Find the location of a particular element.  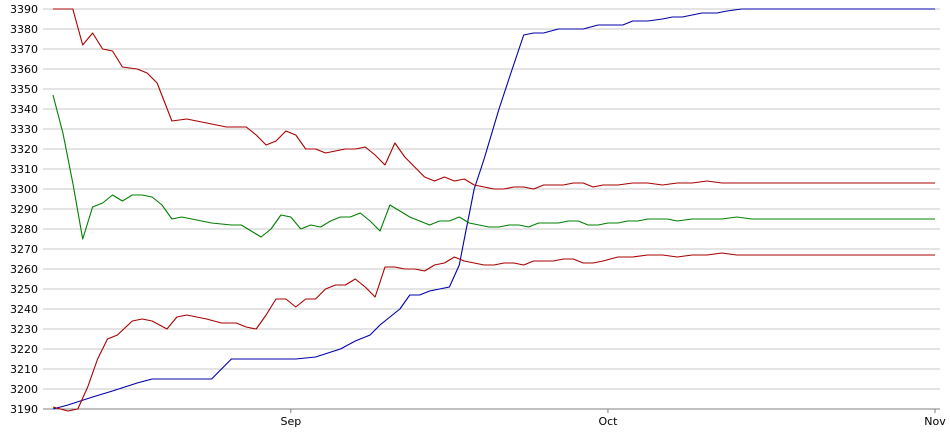

y-tick-label: 3240 is located at coordinates (24, 309).